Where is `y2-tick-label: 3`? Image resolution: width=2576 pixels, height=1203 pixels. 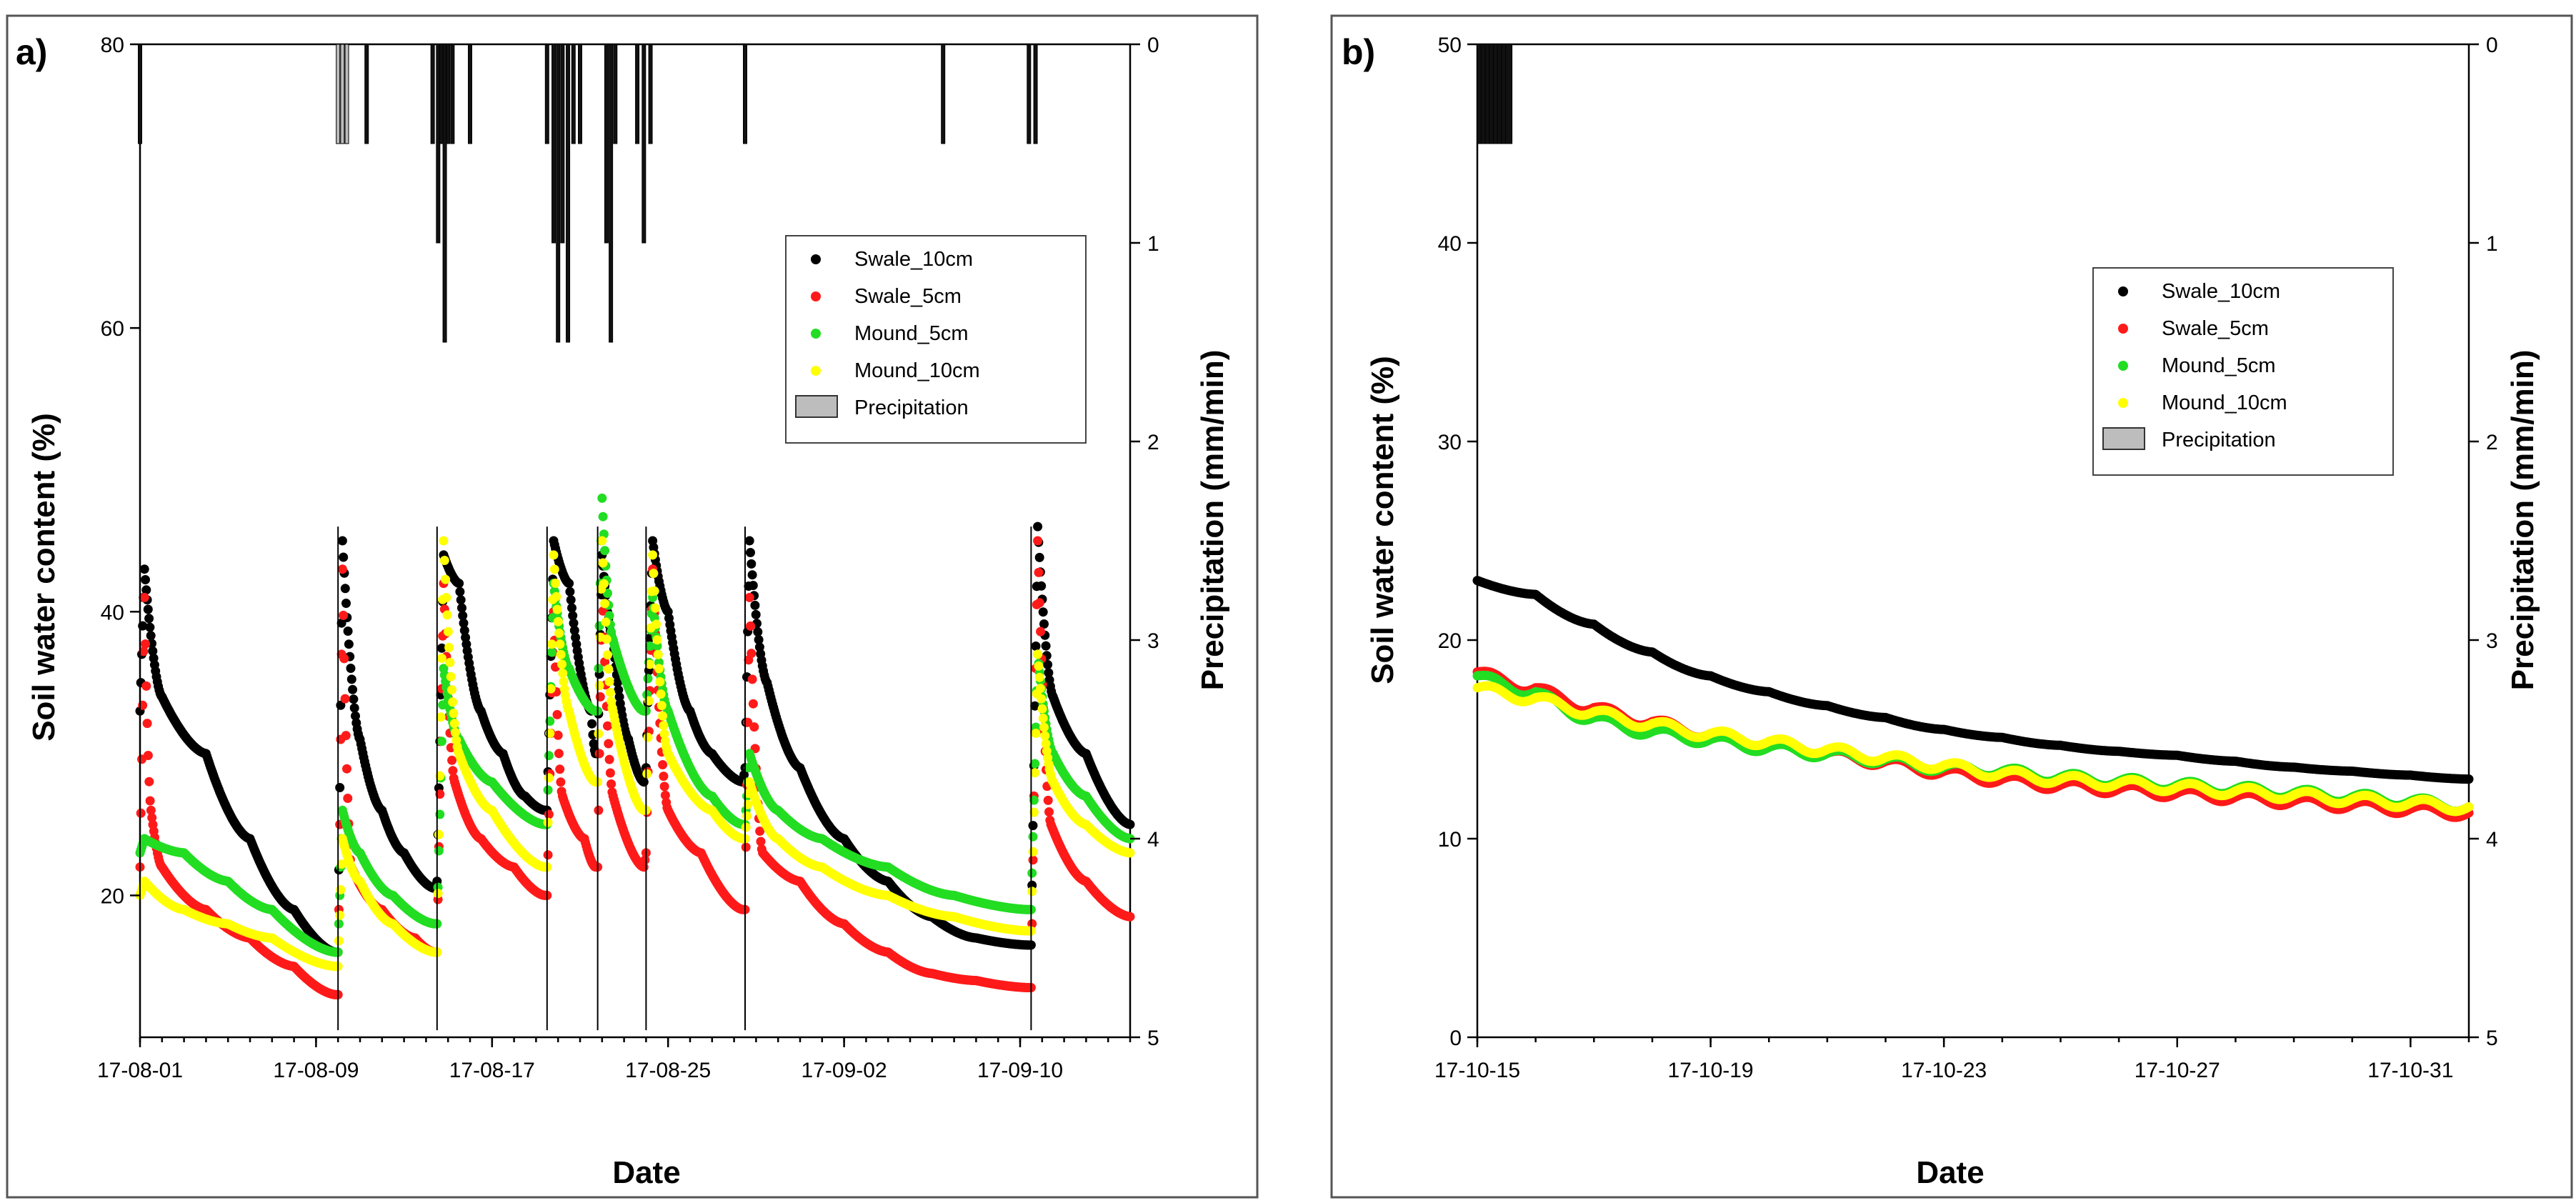
y2-tick-label: 3 is located at coordinates (1153, 641).